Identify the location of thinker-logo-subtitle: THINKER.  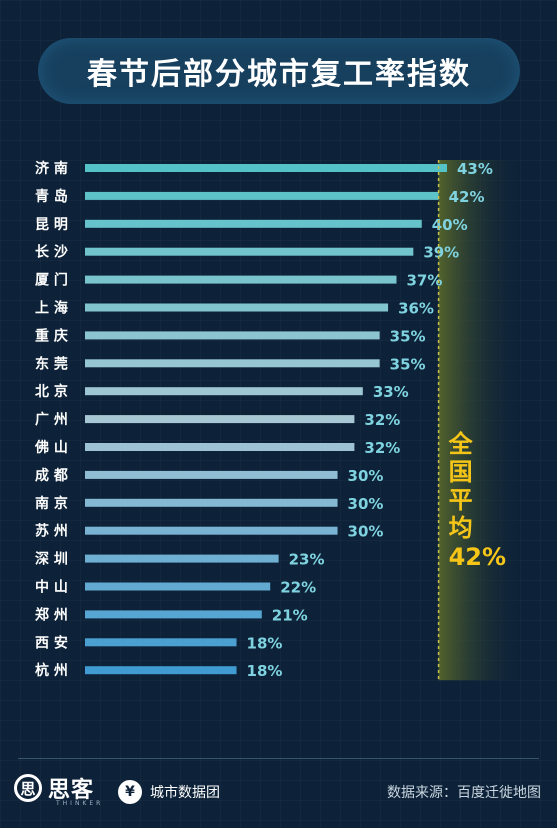
(80, 803).